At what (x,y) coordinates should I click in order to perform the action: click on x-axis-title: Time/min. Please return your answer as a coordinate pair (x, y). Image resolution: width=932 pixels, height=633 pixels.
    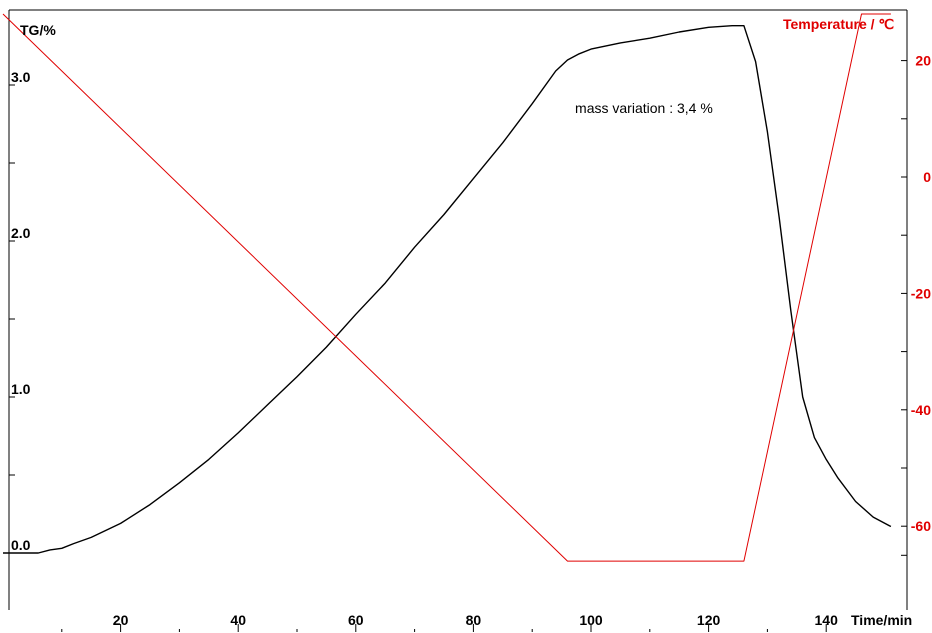
    Looking at the image, I should click on (881, 620).